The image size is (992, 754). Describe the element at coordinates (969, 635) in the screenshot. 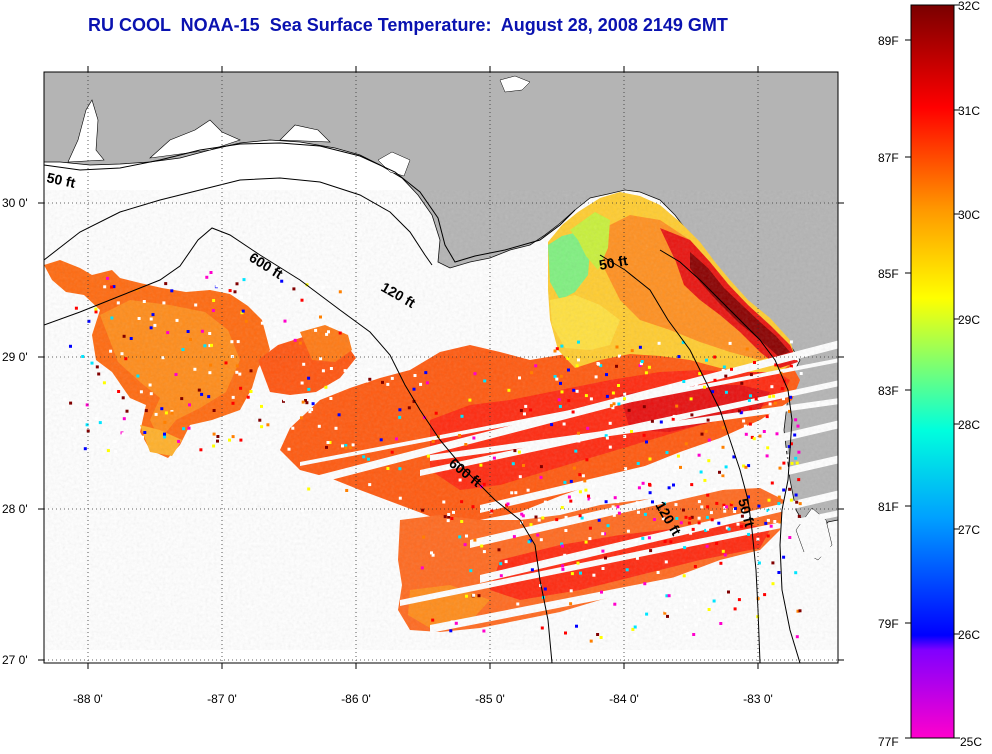

I see `colorbar-celsius-label: 26C` at that location.